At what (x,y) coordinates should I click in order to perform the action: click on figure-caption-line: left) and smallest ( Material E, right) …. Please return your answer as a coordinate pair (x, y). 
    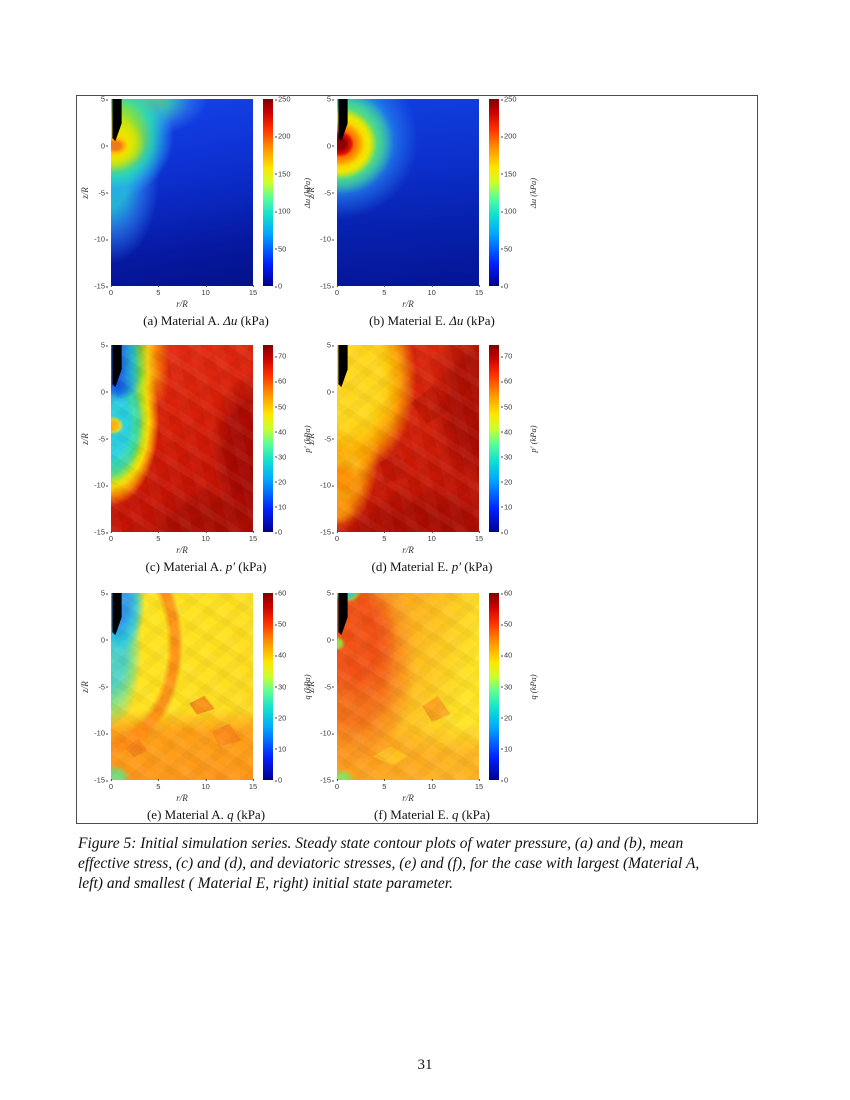
    Looking at the image, I should click on (265, 883).